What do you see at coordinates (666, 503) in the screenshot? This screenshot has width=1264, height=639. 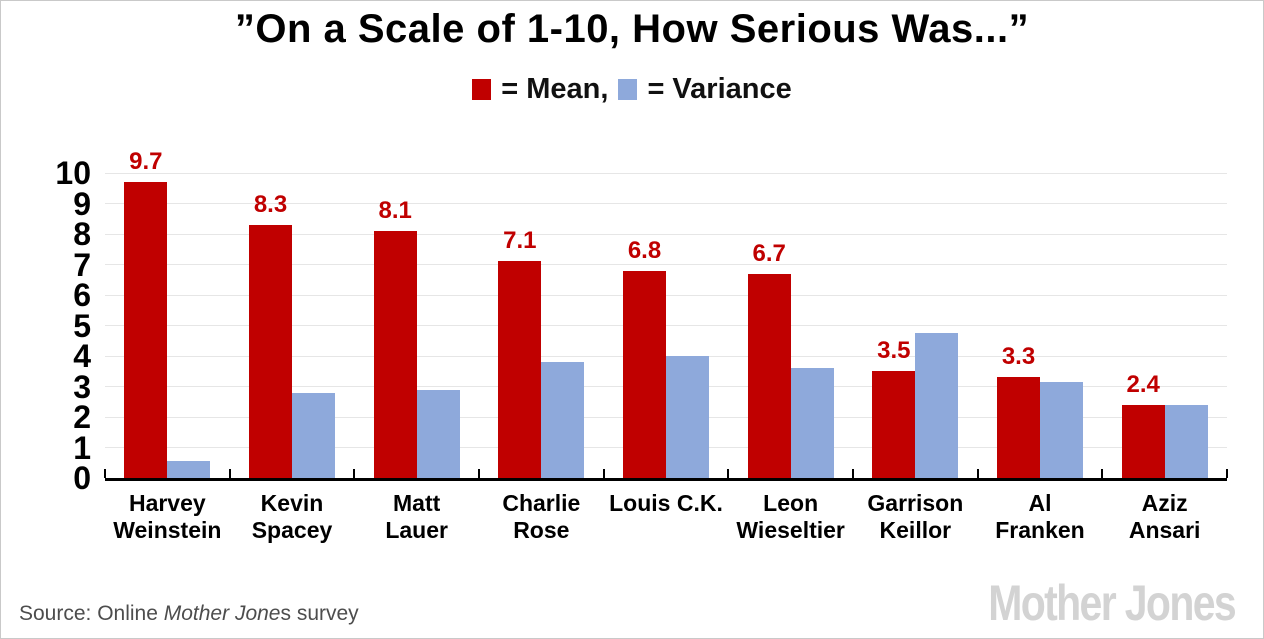 I see `x-axis-label: Louis C.K.` at bounding box center [666, 503].